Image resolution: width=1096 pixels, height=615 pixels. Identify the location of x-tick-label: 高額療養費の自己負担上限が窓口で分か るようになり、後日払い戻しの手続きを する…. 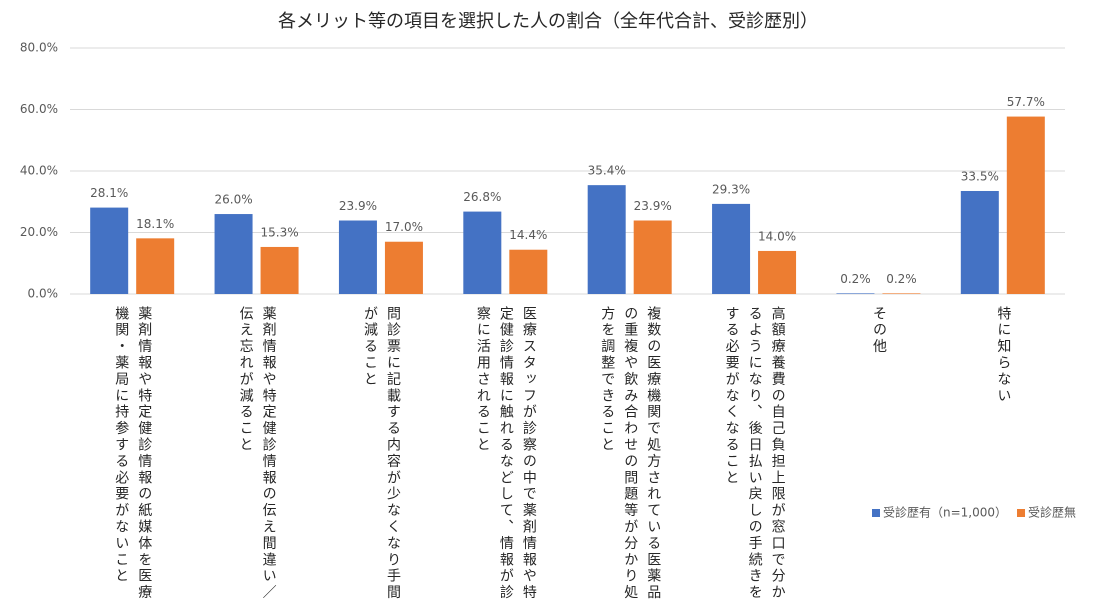
(754, 454).